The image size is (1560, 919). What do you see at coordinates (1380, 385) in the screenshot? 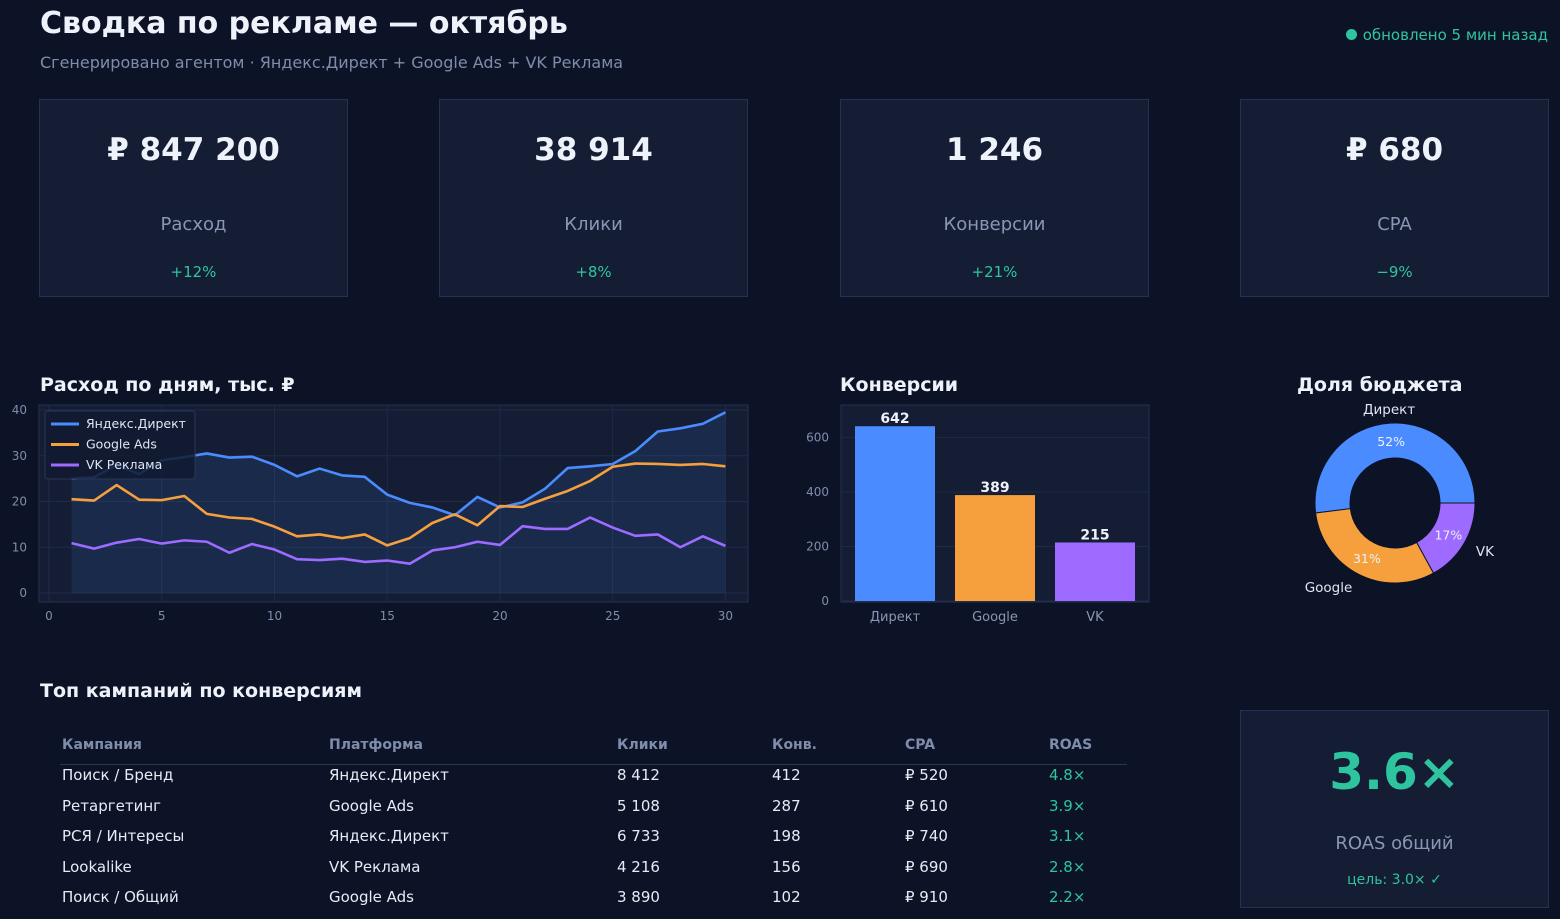
I see `budget-chart-title: Доля бюджета` at bounding box center [1380, 385].